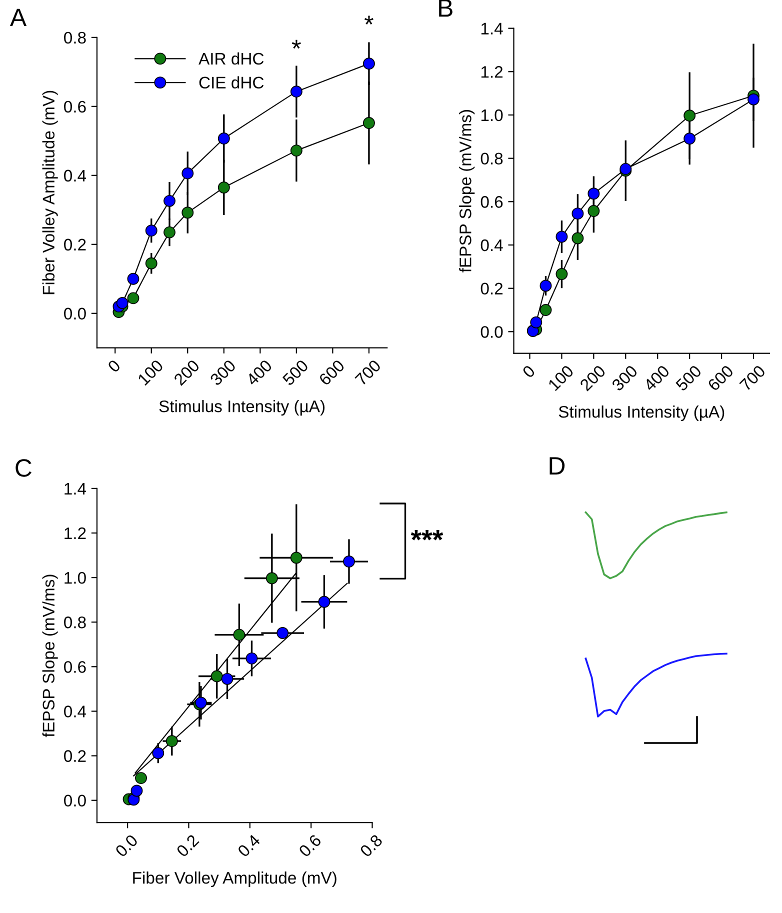  What do you see at coordinates (188, 846) in the screenshot?
I see `x-tick-label: 0.2` at bounding box center [188, 846].